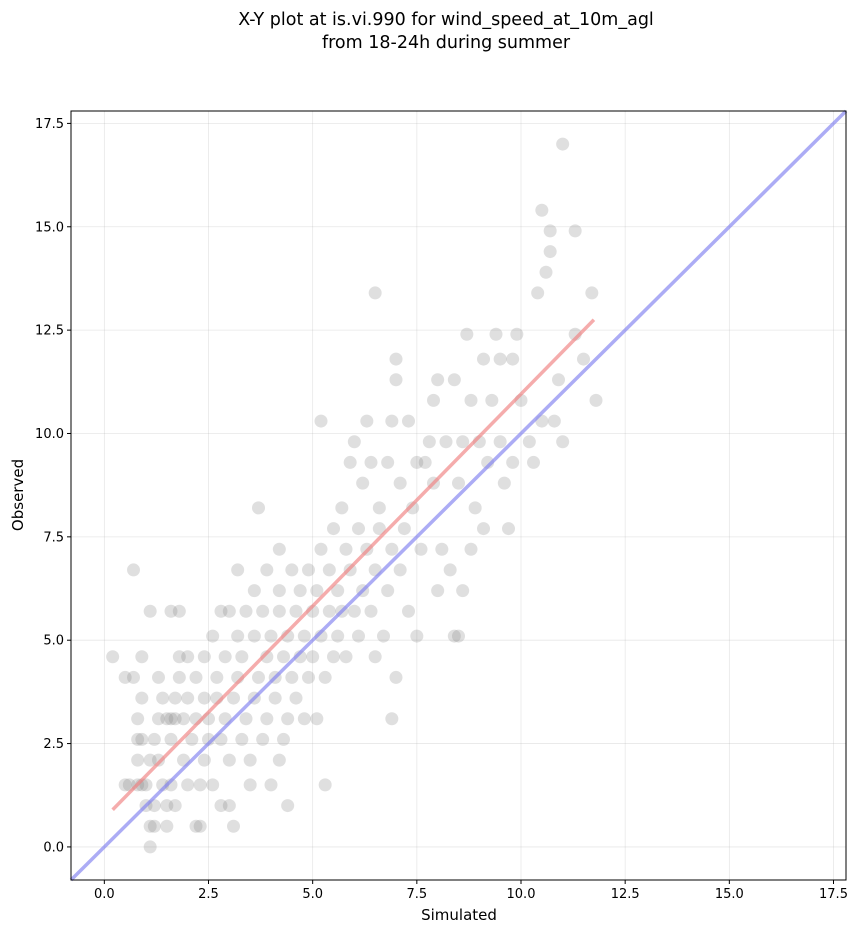 The width and height of the screenshot is (857, 934). I want to click on x-tick-label: 5.0, so click(312, 894).